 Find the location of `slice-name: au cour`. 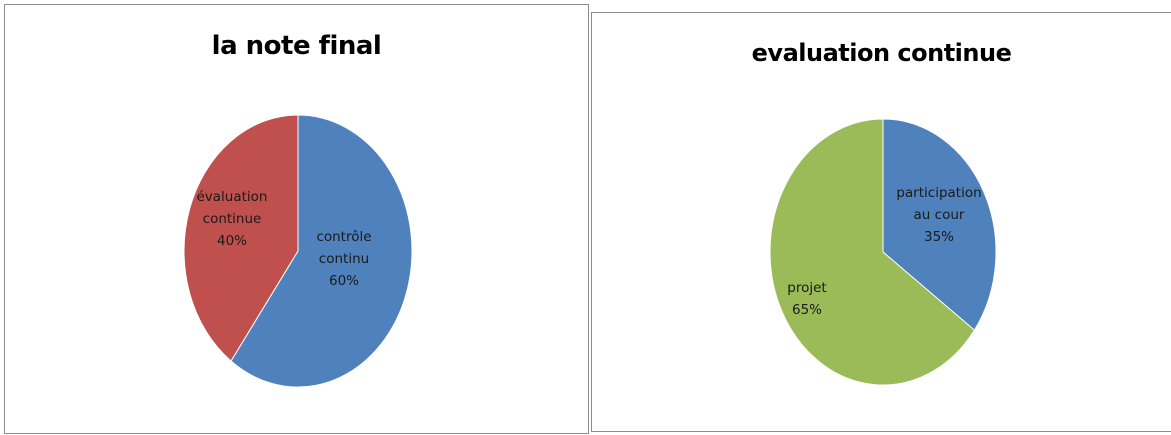

slice-name: au cour is located at coordinates (939, 215).